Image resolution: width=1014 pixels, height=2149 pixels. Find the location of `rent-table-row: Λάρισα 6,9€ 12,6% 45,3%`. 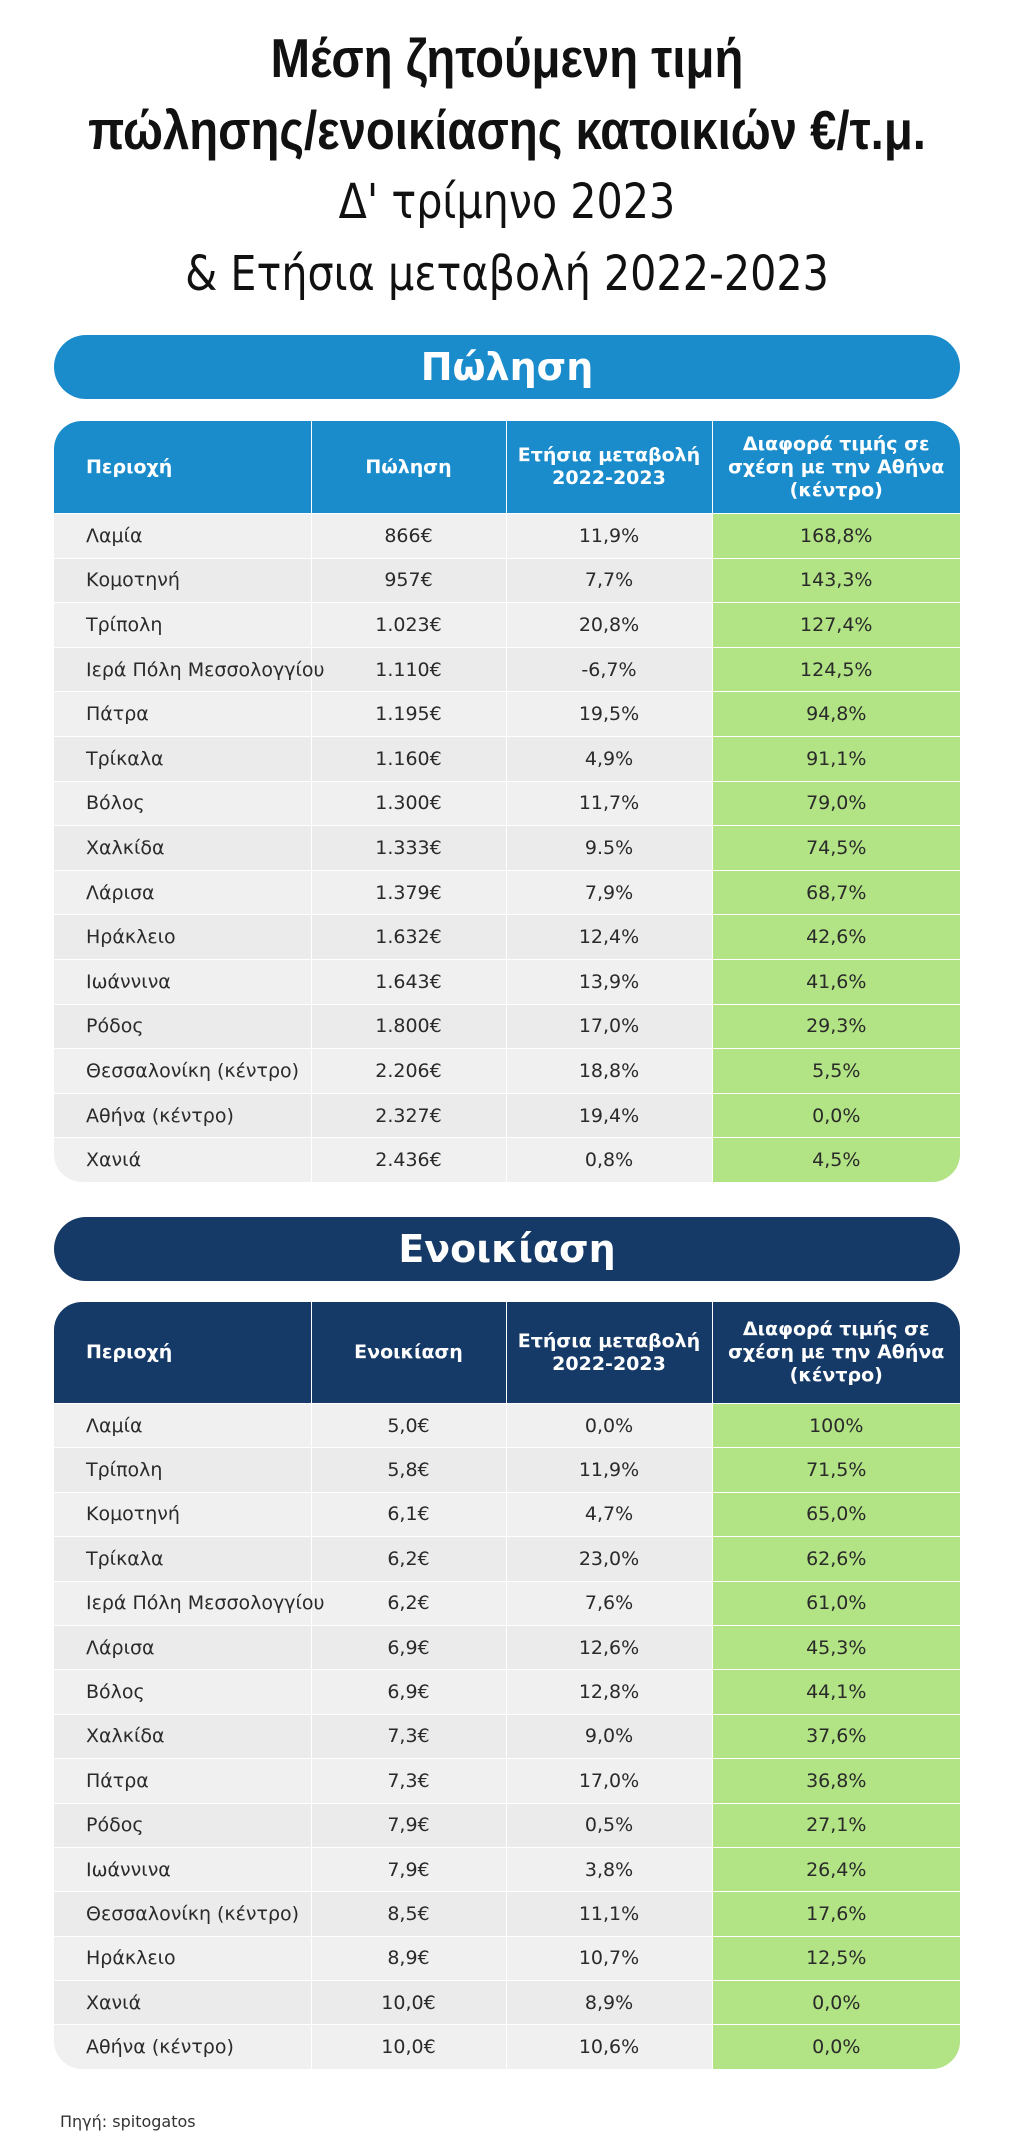

rent-table-row: Λάρισα 6,9€ 12,6% 45,3% is located at coordinates (507, 1647).